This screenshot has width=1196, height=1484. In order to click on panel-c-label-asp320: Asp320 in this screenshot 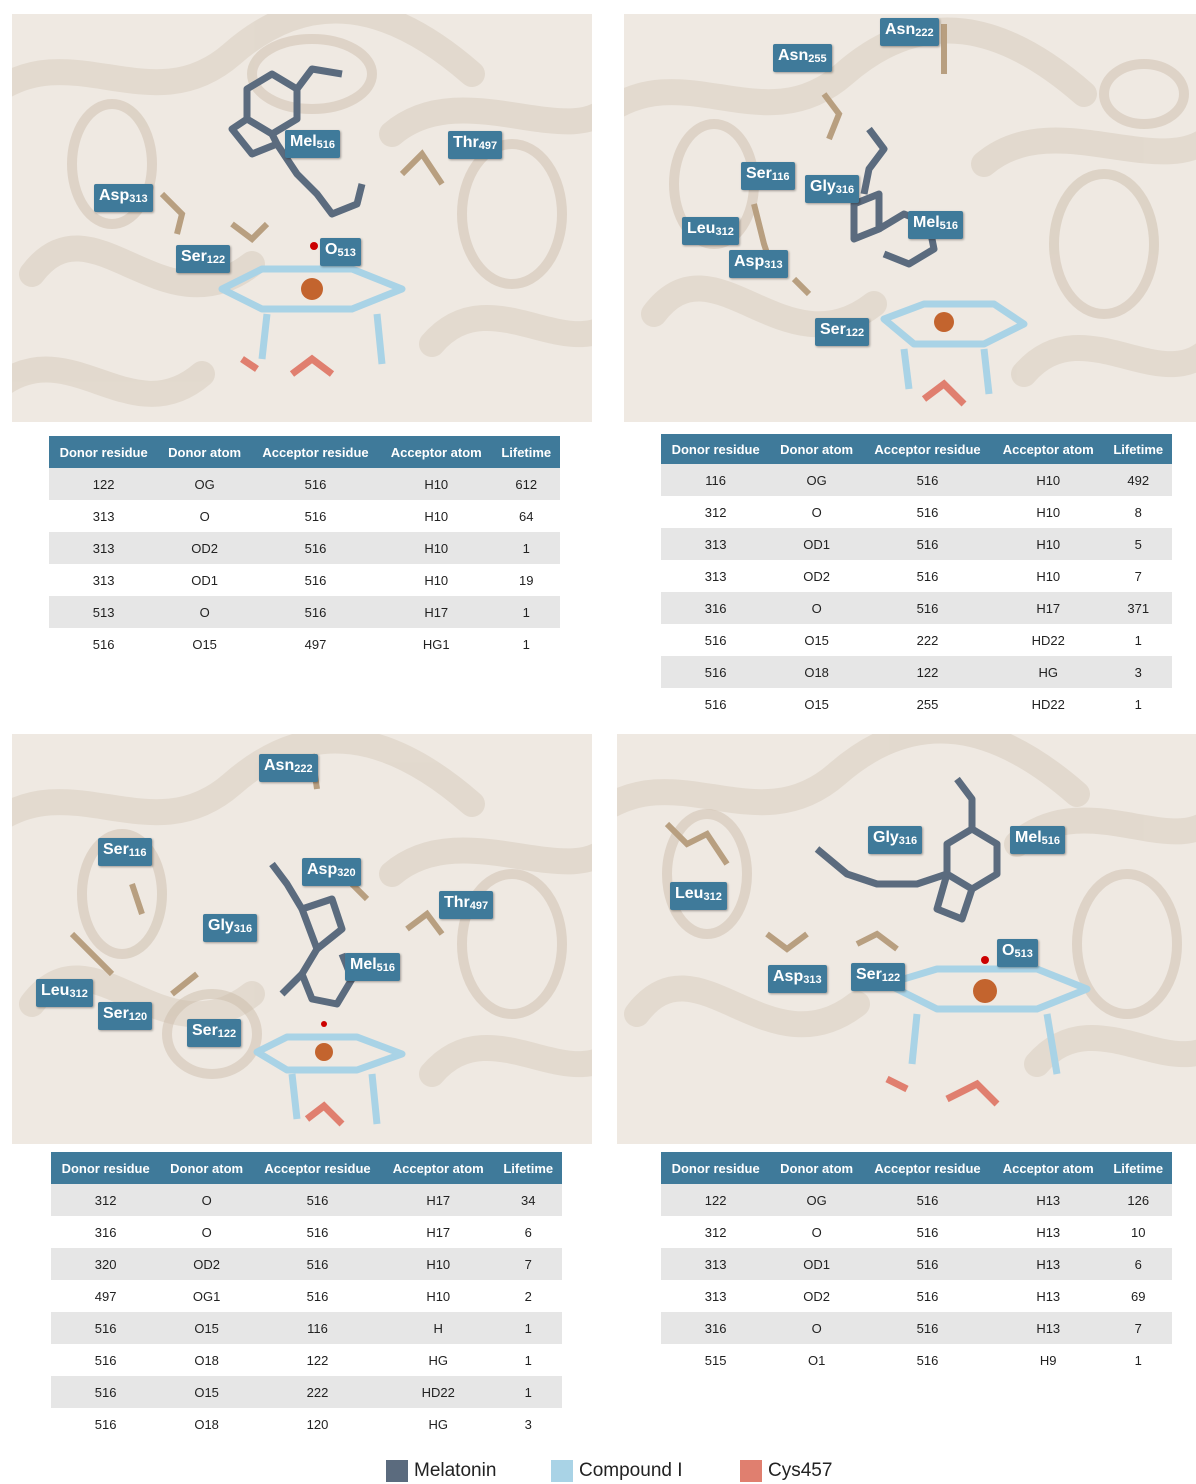, I will do `click(331, 872)`.